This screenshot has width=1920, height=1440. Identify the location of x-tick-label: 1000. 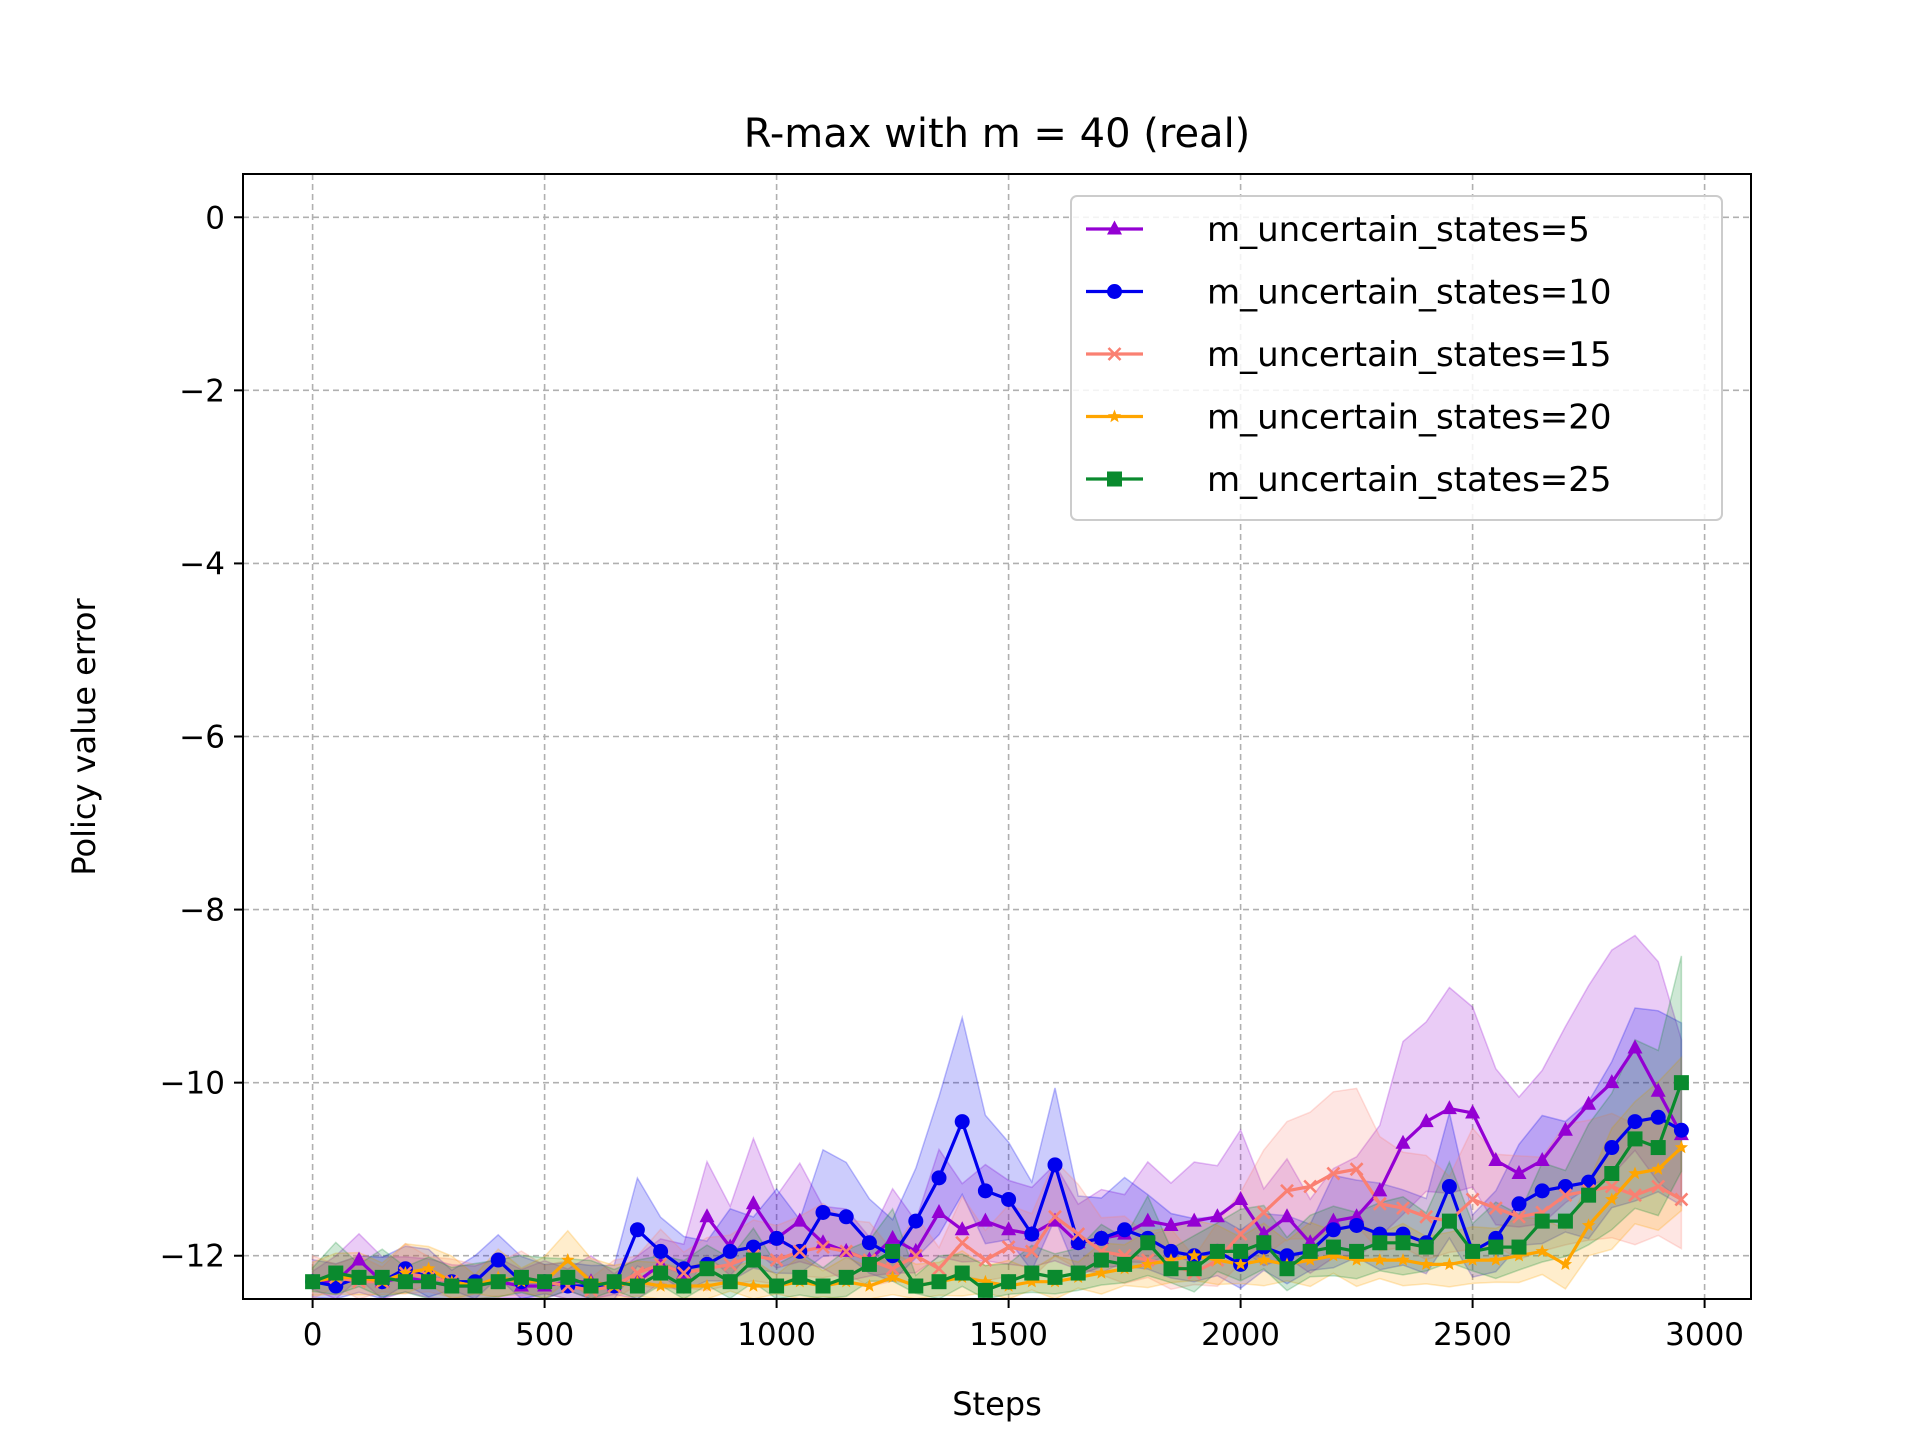
(776, 1335).